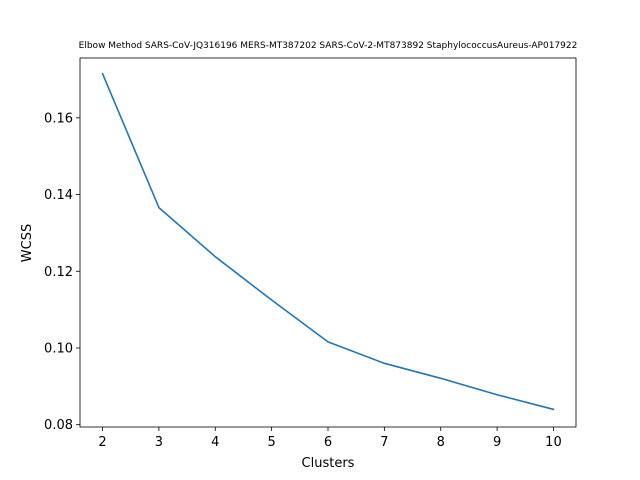 Image resolution: width=640 pixels, height=480 pixels. What do you see at coordinates (328, 442) in the screenshot?
I see `x-tick-label: 6` at bounding box center [328, 442].